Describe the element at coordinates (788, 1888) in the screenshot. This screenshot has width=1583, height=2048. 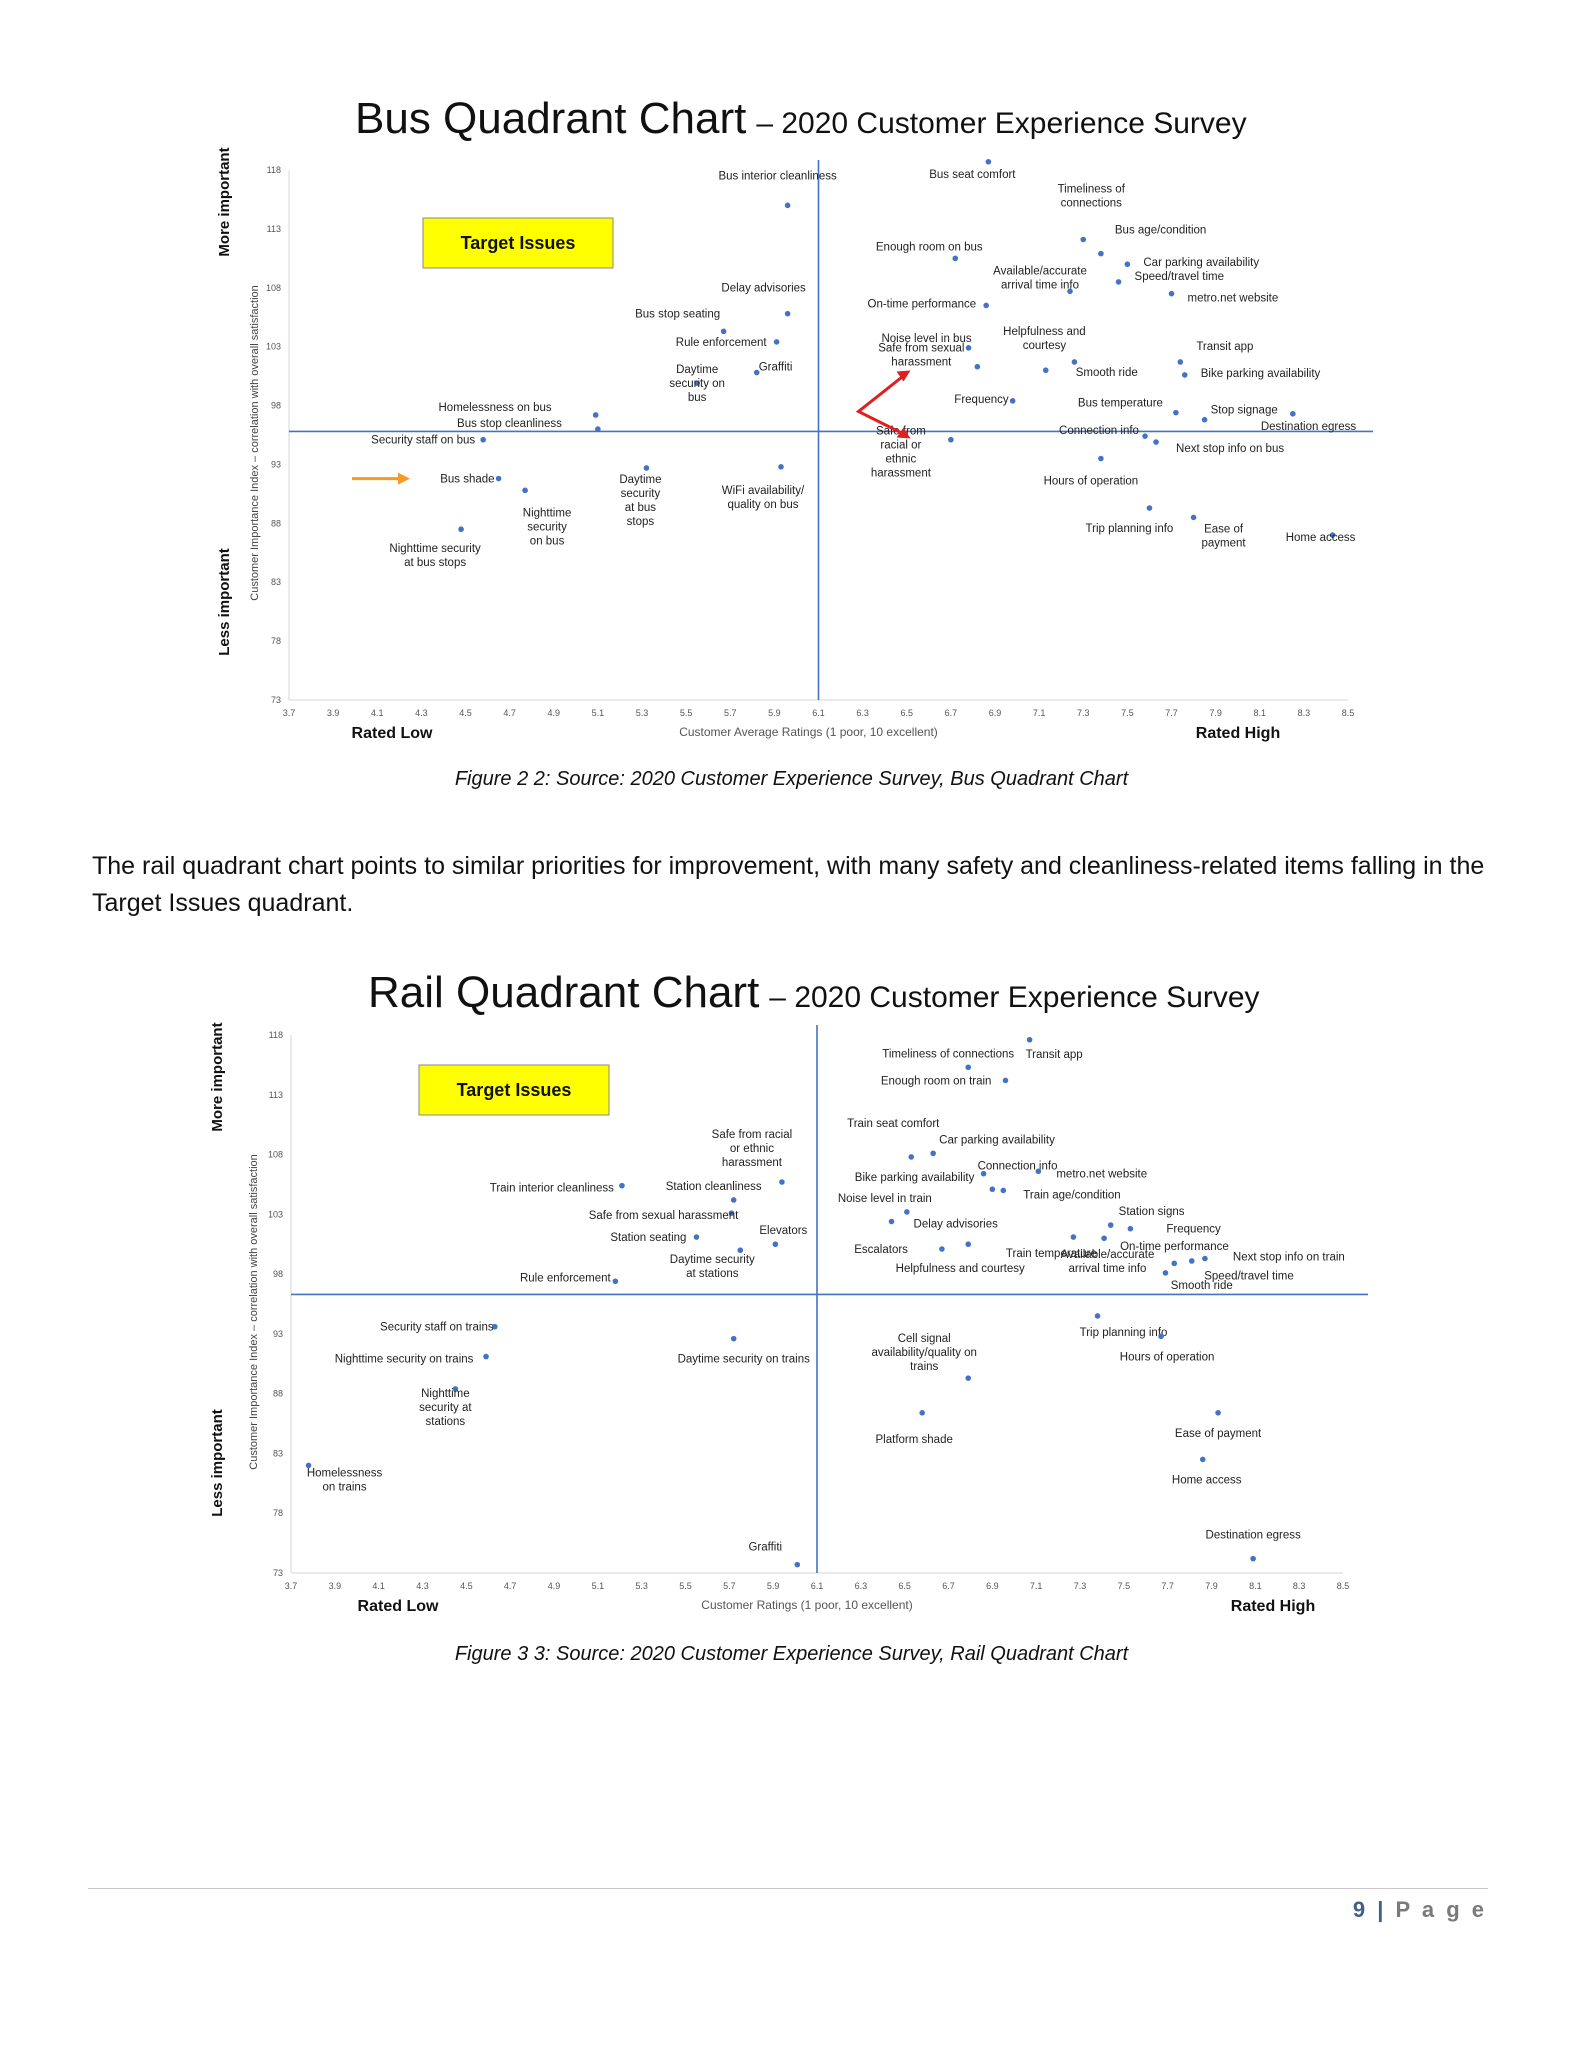
I see `footer-divider` at that location.